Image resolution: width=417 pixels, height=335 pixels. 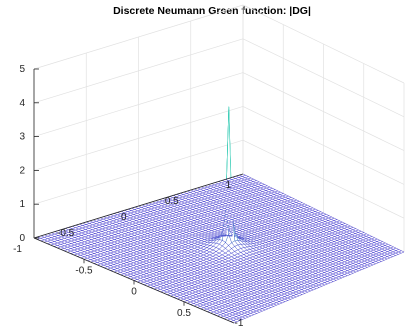 What do you see at coordinates (17, 249) in the screenshot?
I see `y-tick-label: -1` at bounding box center [17, 249].